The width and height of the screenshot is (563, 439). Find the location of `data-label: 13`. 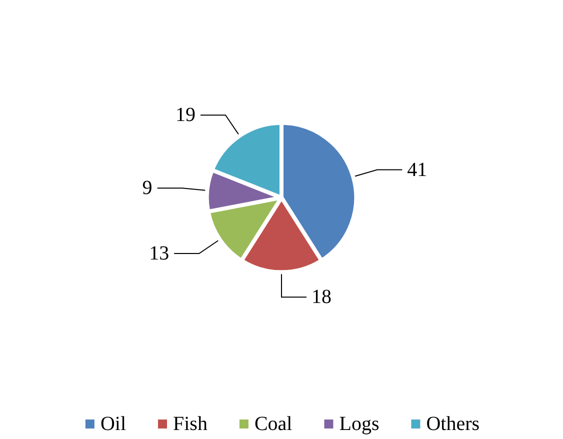

data-label: 13 is located at coordinates (159, 253).